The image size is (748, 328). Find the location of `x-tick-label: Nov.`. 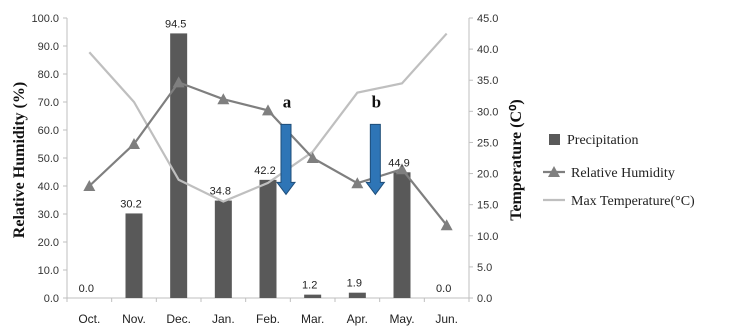

x-tick-label: Nov. is located at coordinates (134, 319).